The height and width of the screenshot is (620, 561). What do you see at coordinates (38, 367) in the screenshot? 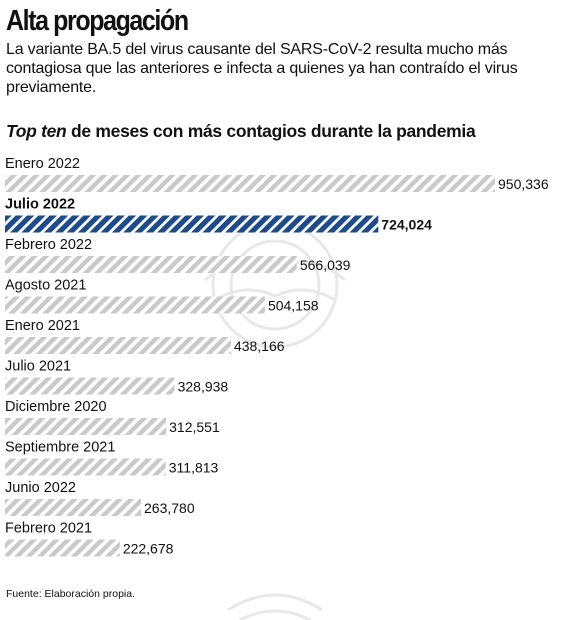
I see `category-label-julio-2021: Julio 2021` at bounding box center [38, 367].